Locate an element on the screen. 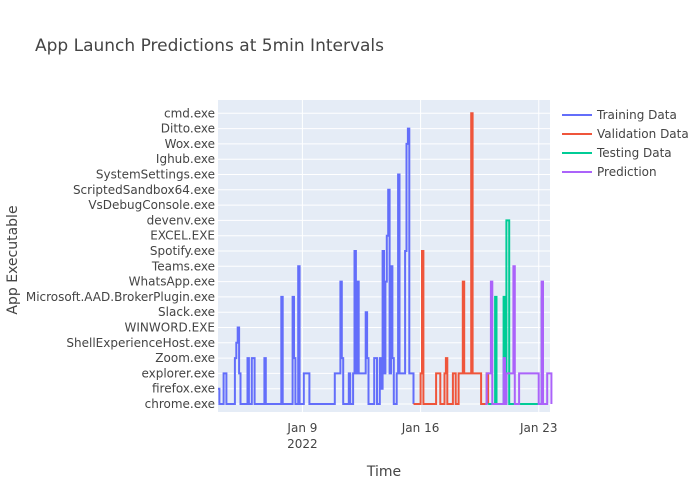 The image size is (700, 500). y-tick-label: Wox.exe is located at coordinates (190, 144).